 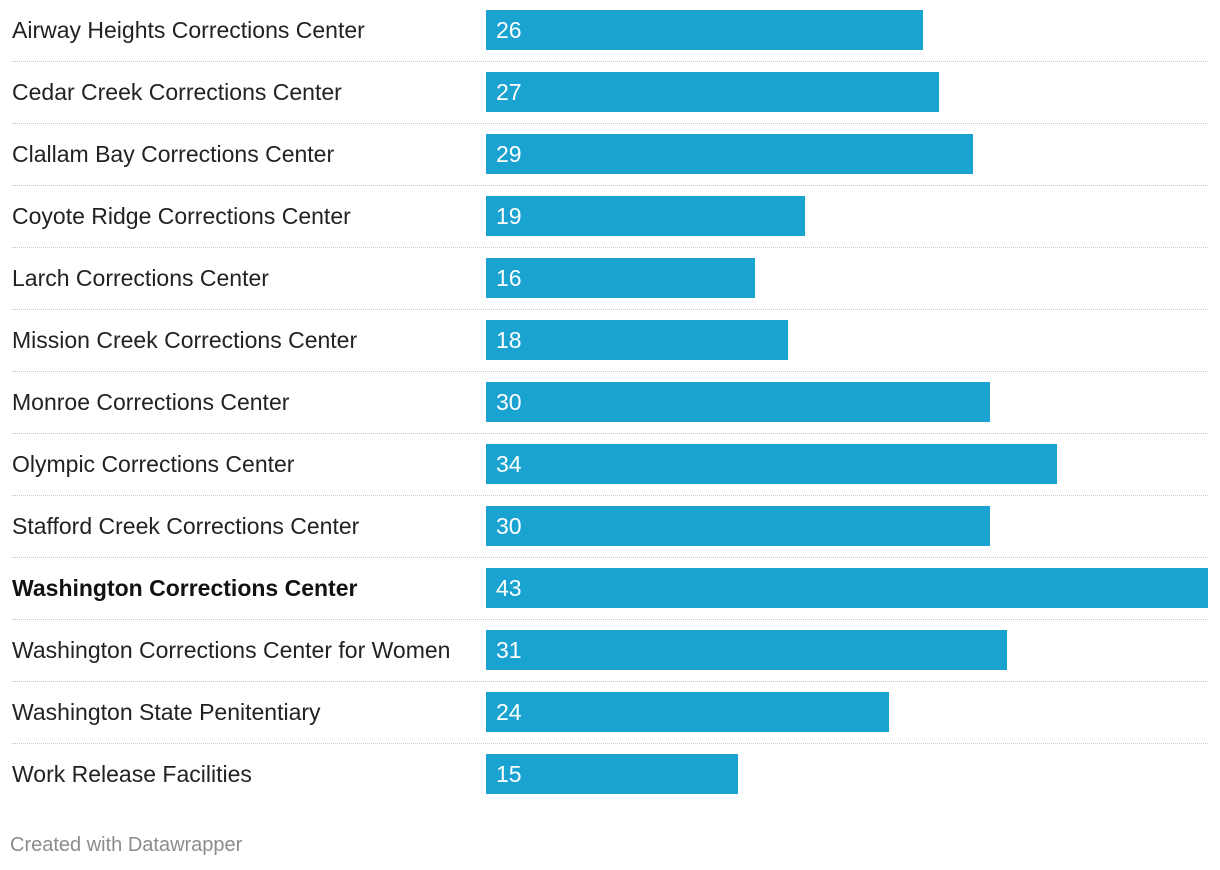 What do you see at coordinates (509, 216) in the screenshot?
I see `bar-value-label: 19` at bounding box center [509, 216].